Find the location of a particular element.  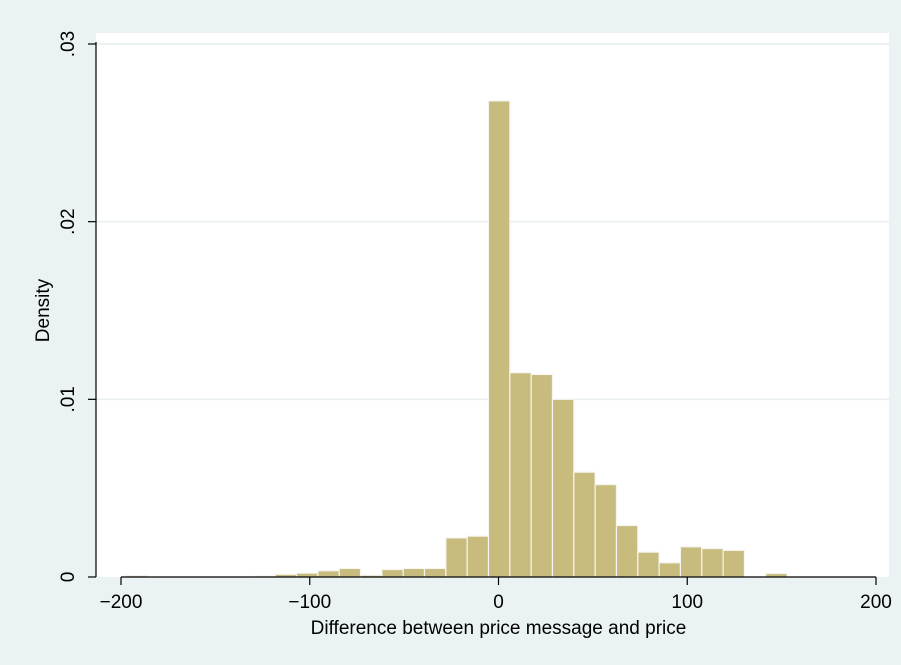

y-tick-label: 0 is located at coordinates (68, 577).